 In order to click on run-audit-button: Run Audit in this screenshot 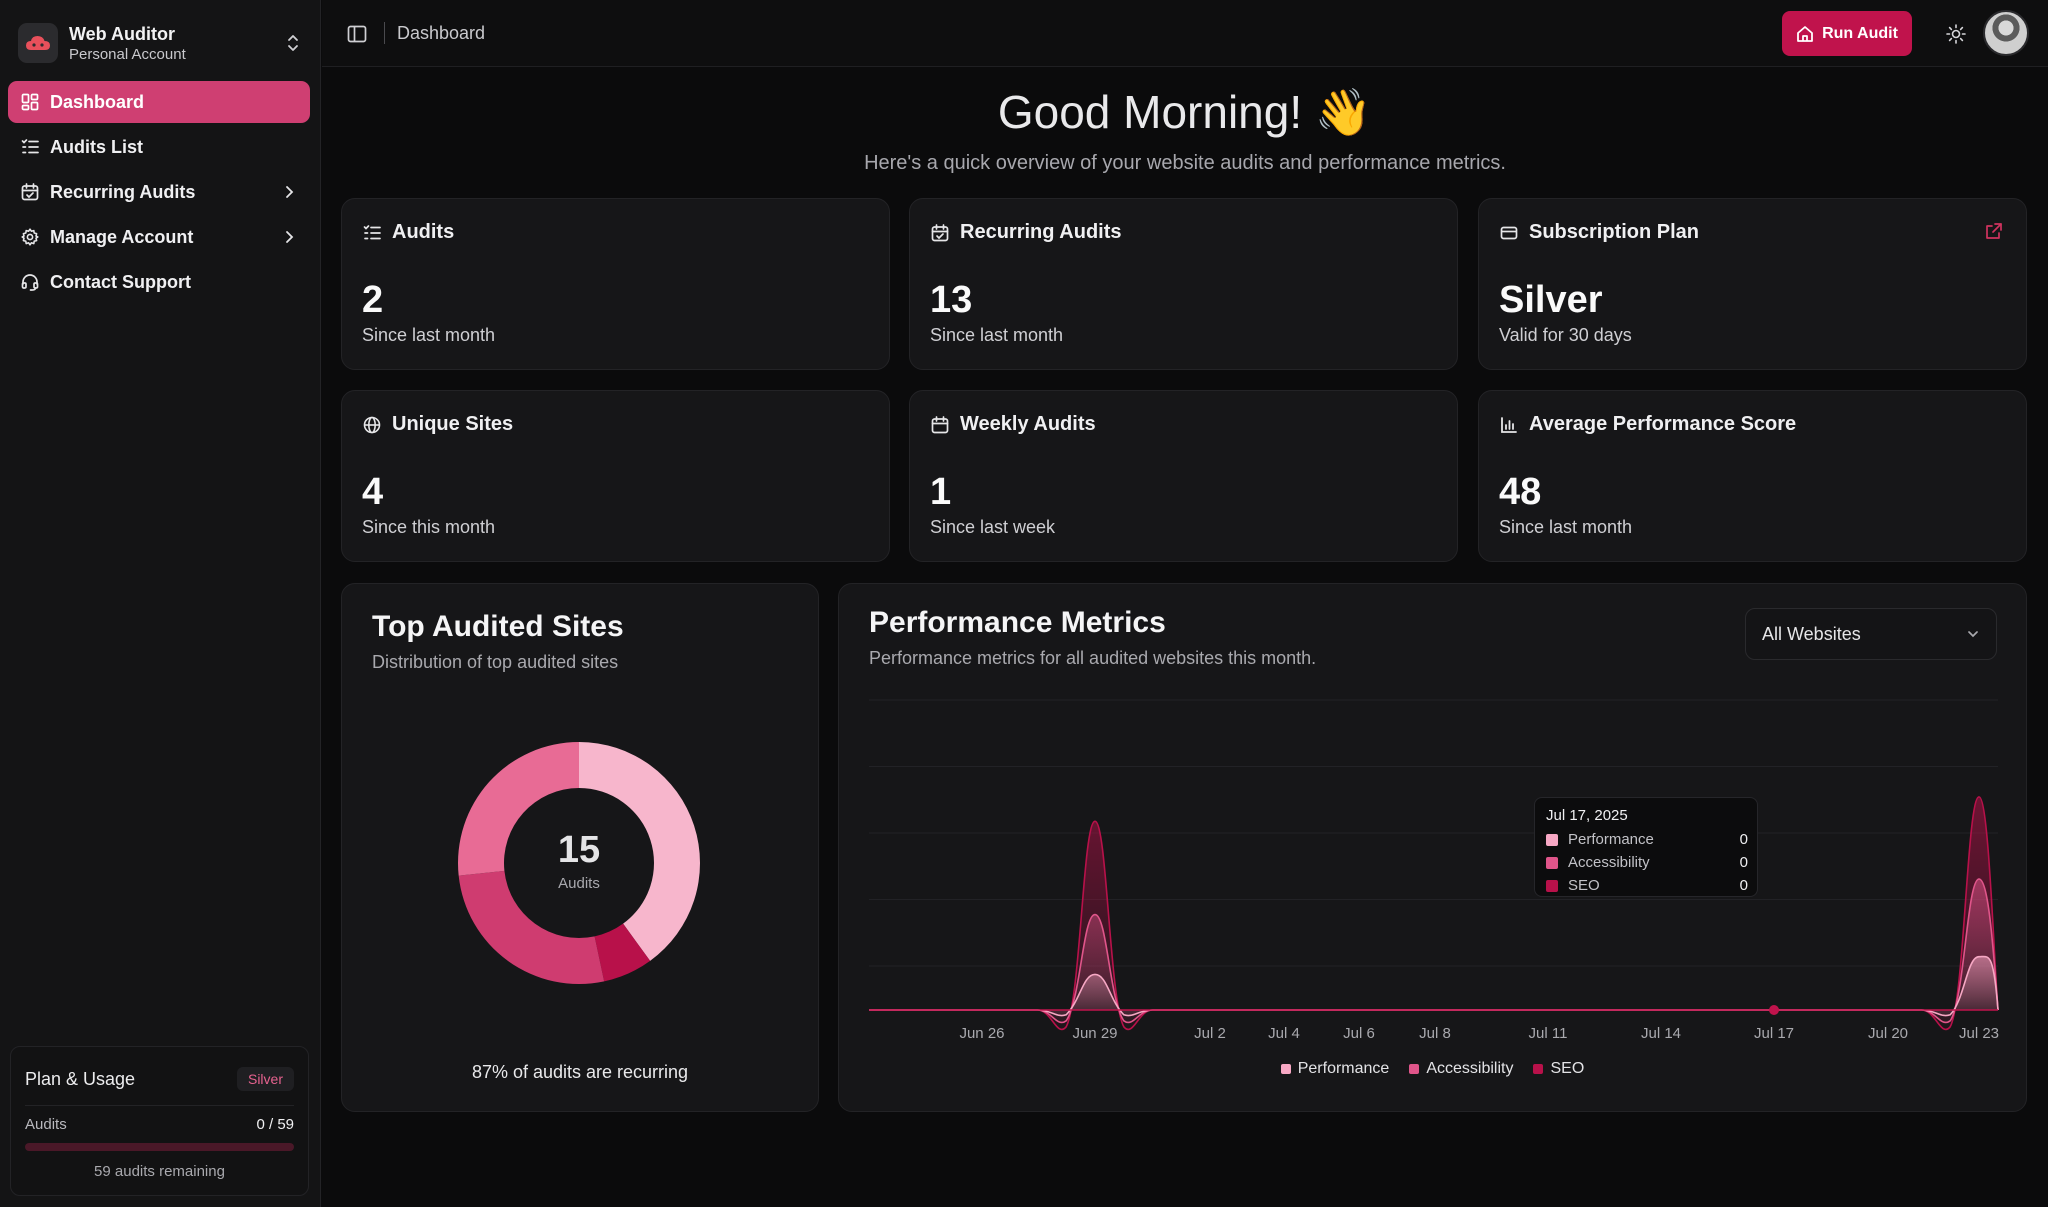, I will do `click(1847, 33)`.